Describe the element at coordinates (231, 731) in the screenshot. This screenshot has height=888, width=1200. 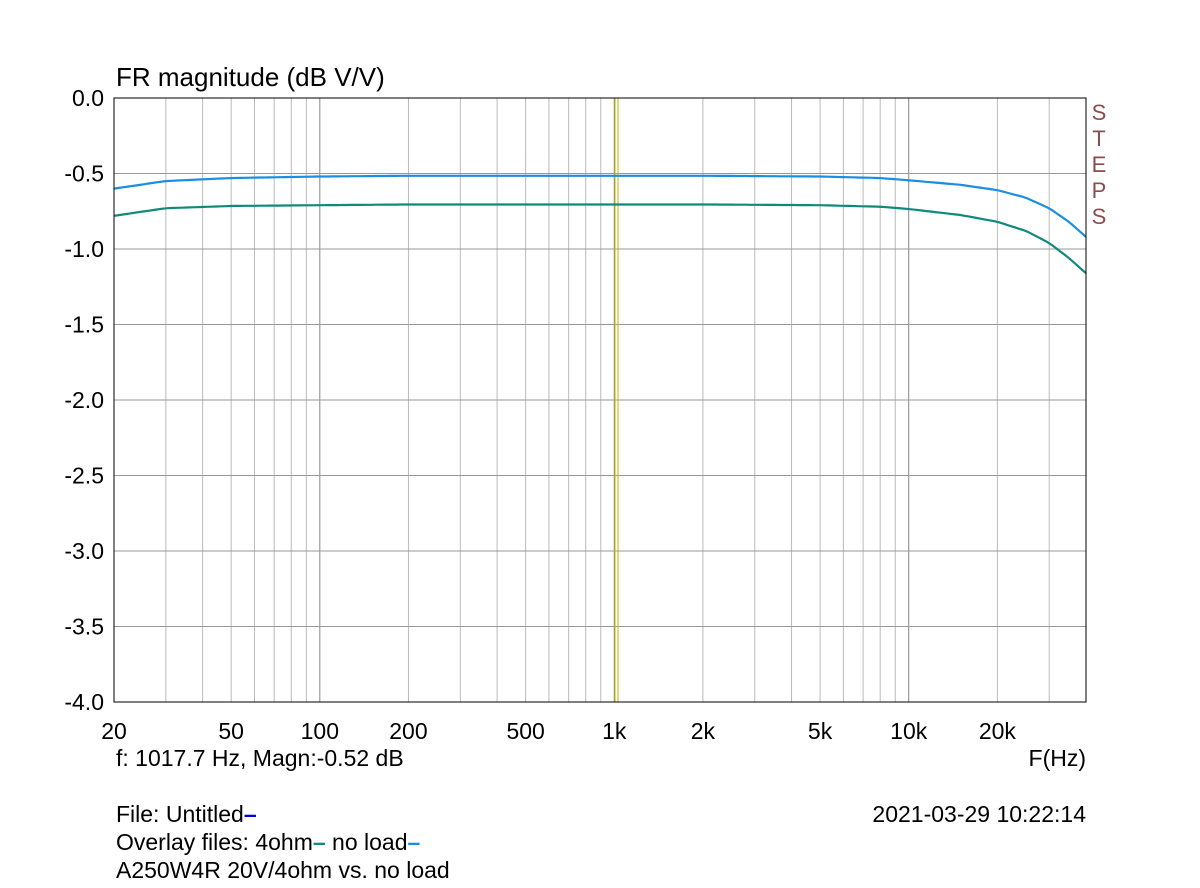
I see `x-tick-label: 50` at that location.